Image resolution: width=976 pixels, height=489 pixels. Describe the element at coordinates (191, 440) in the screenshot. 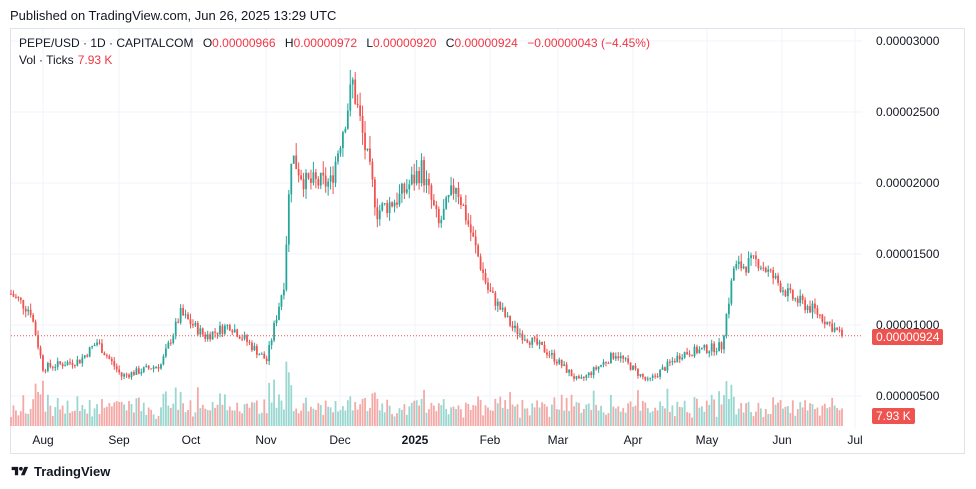

I see `x-tick-label: Oct` at that location.